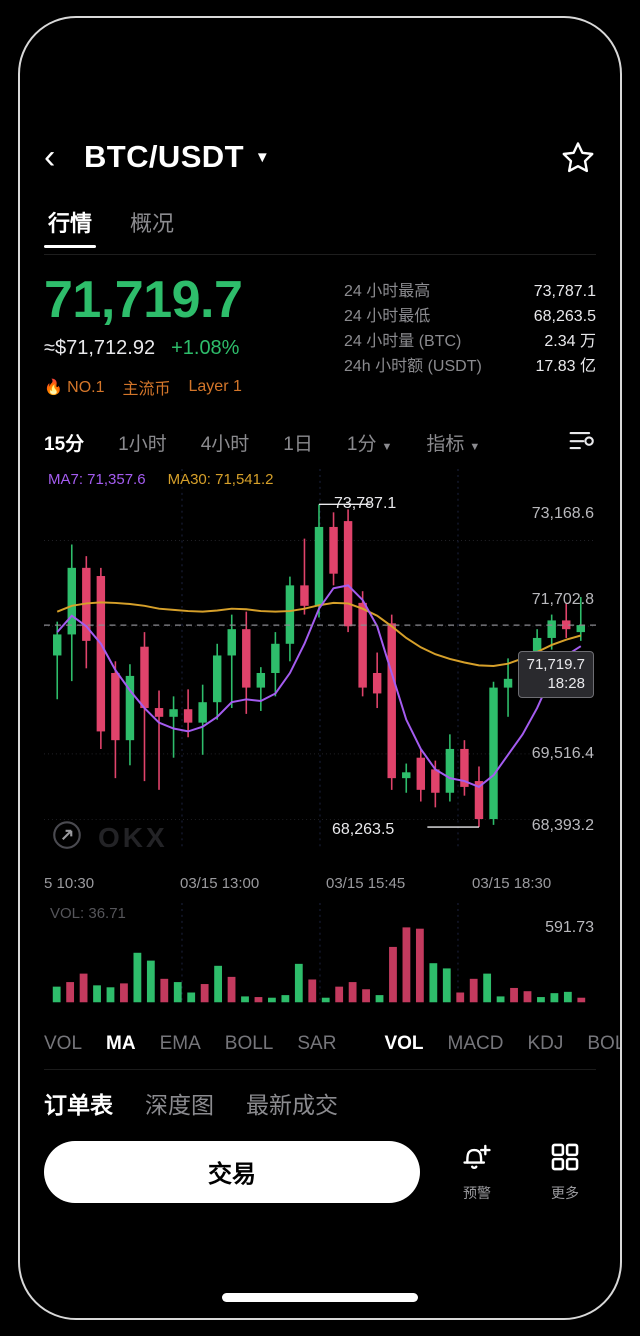  Describe the element at coordinates (569, 928) in the screenshot. I see `volume-axis-max: 591.73` at that location.